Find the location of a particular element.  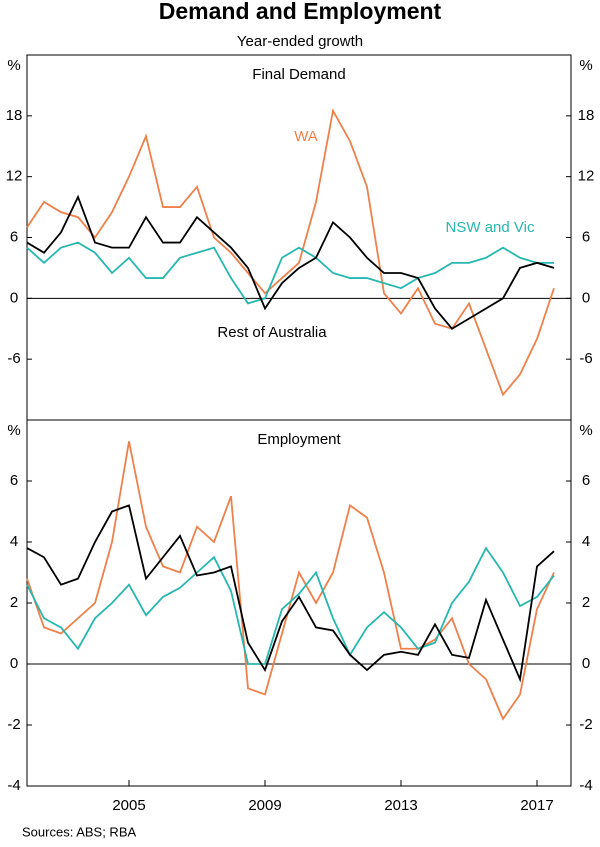

x-tick-label: 2017 is located at coordinates (536, 805).